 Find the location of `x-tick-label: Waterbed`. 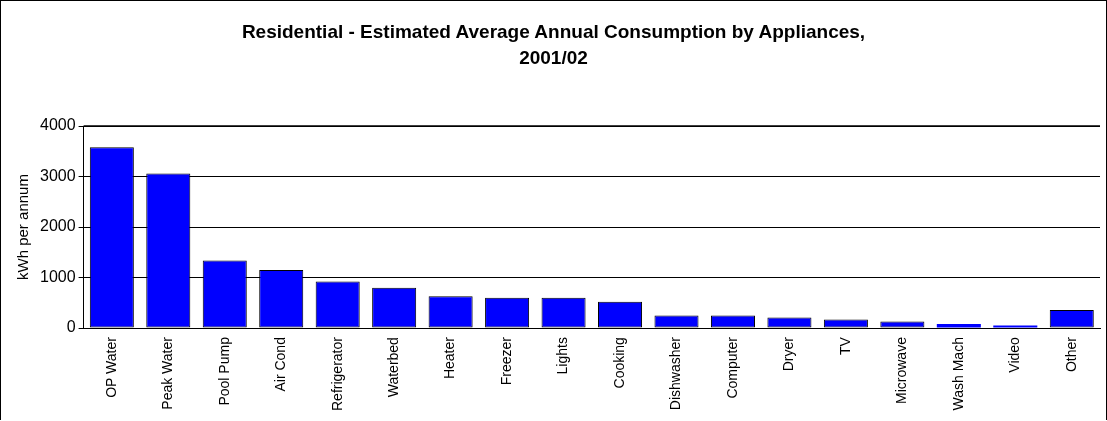

x-tick-label: Waterbed is located at coordinates (393, 367).